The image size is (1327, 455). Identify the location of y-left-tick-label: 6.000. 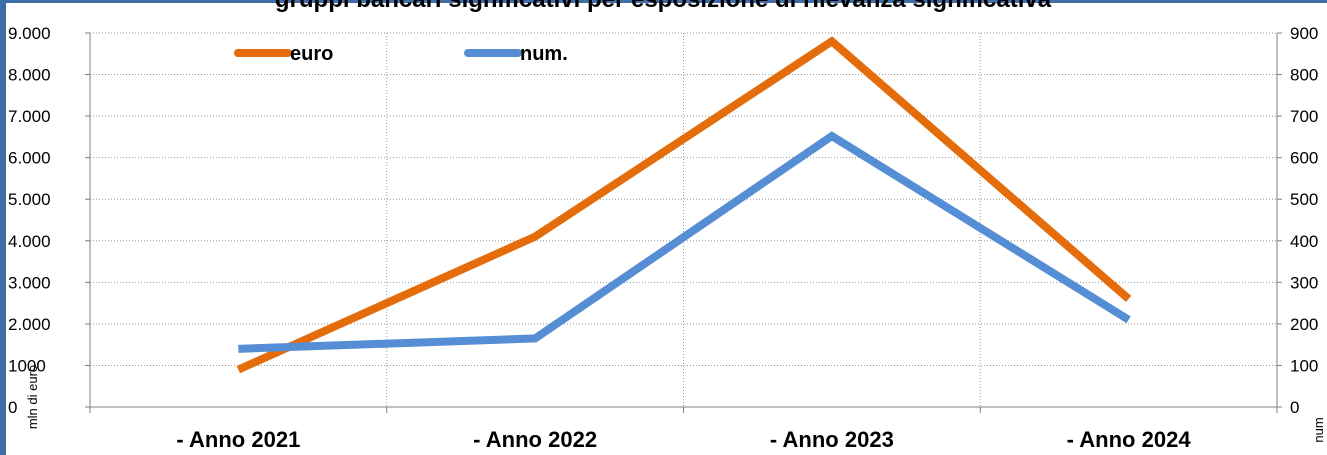
(29, 158).